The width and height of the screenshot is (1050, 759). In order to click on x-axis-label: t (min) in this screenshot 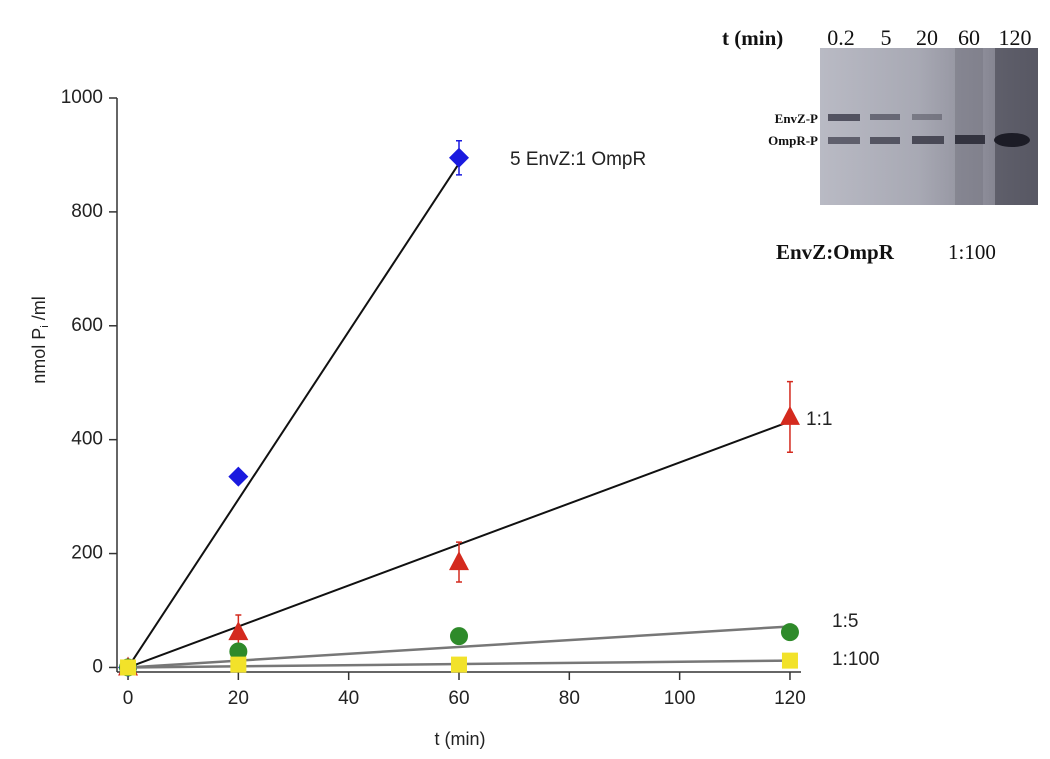, I will do `click(460, 739)`.